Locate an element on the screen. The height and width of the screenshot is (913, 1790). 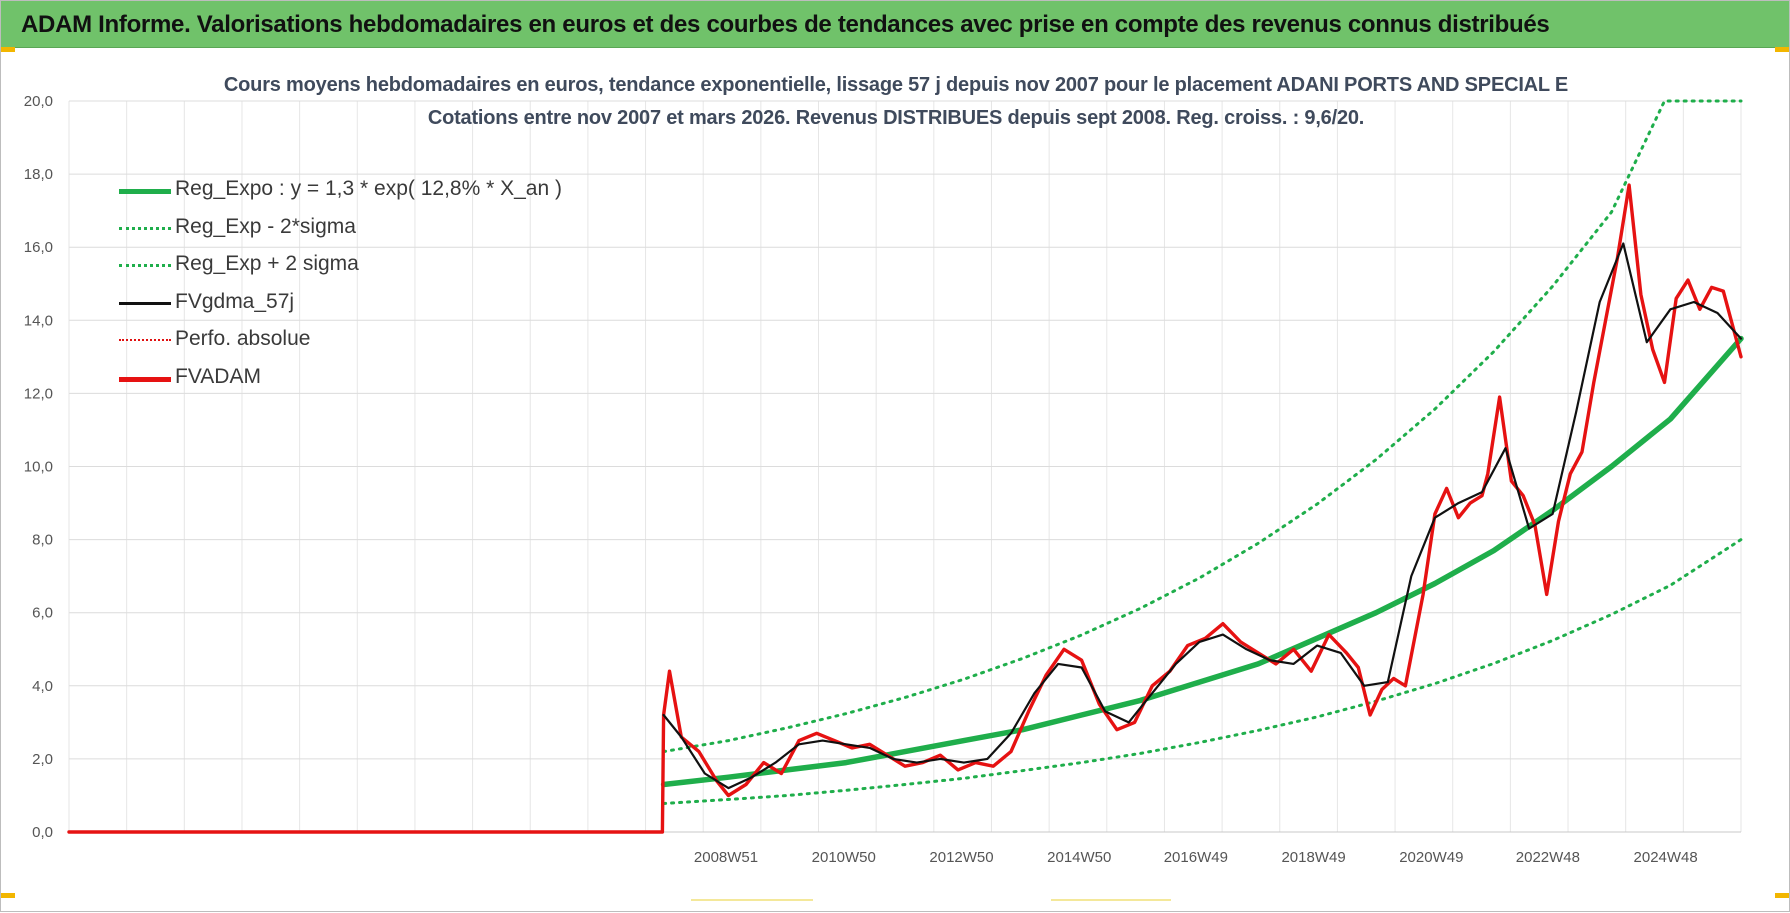
corner-mark-left is located at coordinates (8, 49).